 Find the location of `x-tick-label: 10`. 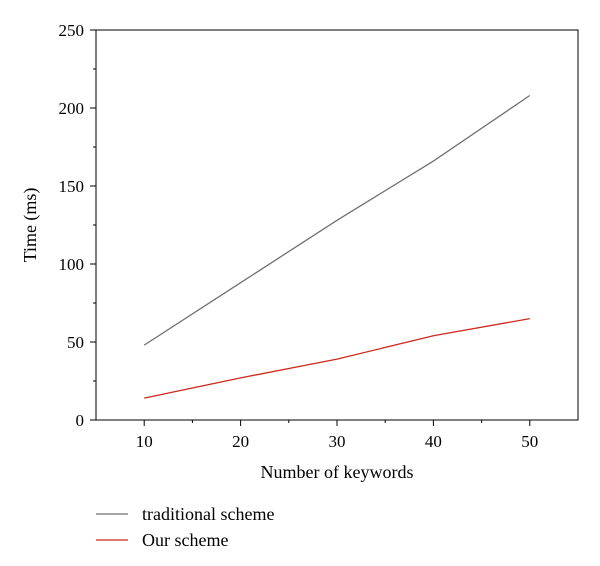

x-tick-label: 10 is located at coordinates (144, 441).